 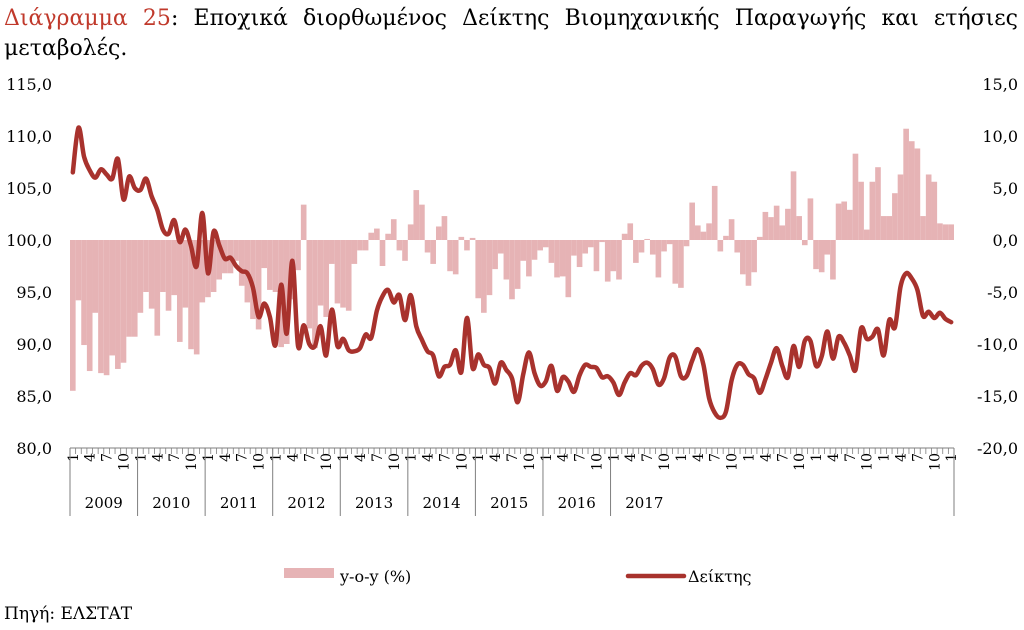 What do you see at coordinates (34, 448) in the screenshot?
I see `left-axis-tick-label: 80,0` at bounding box center [34, 448].